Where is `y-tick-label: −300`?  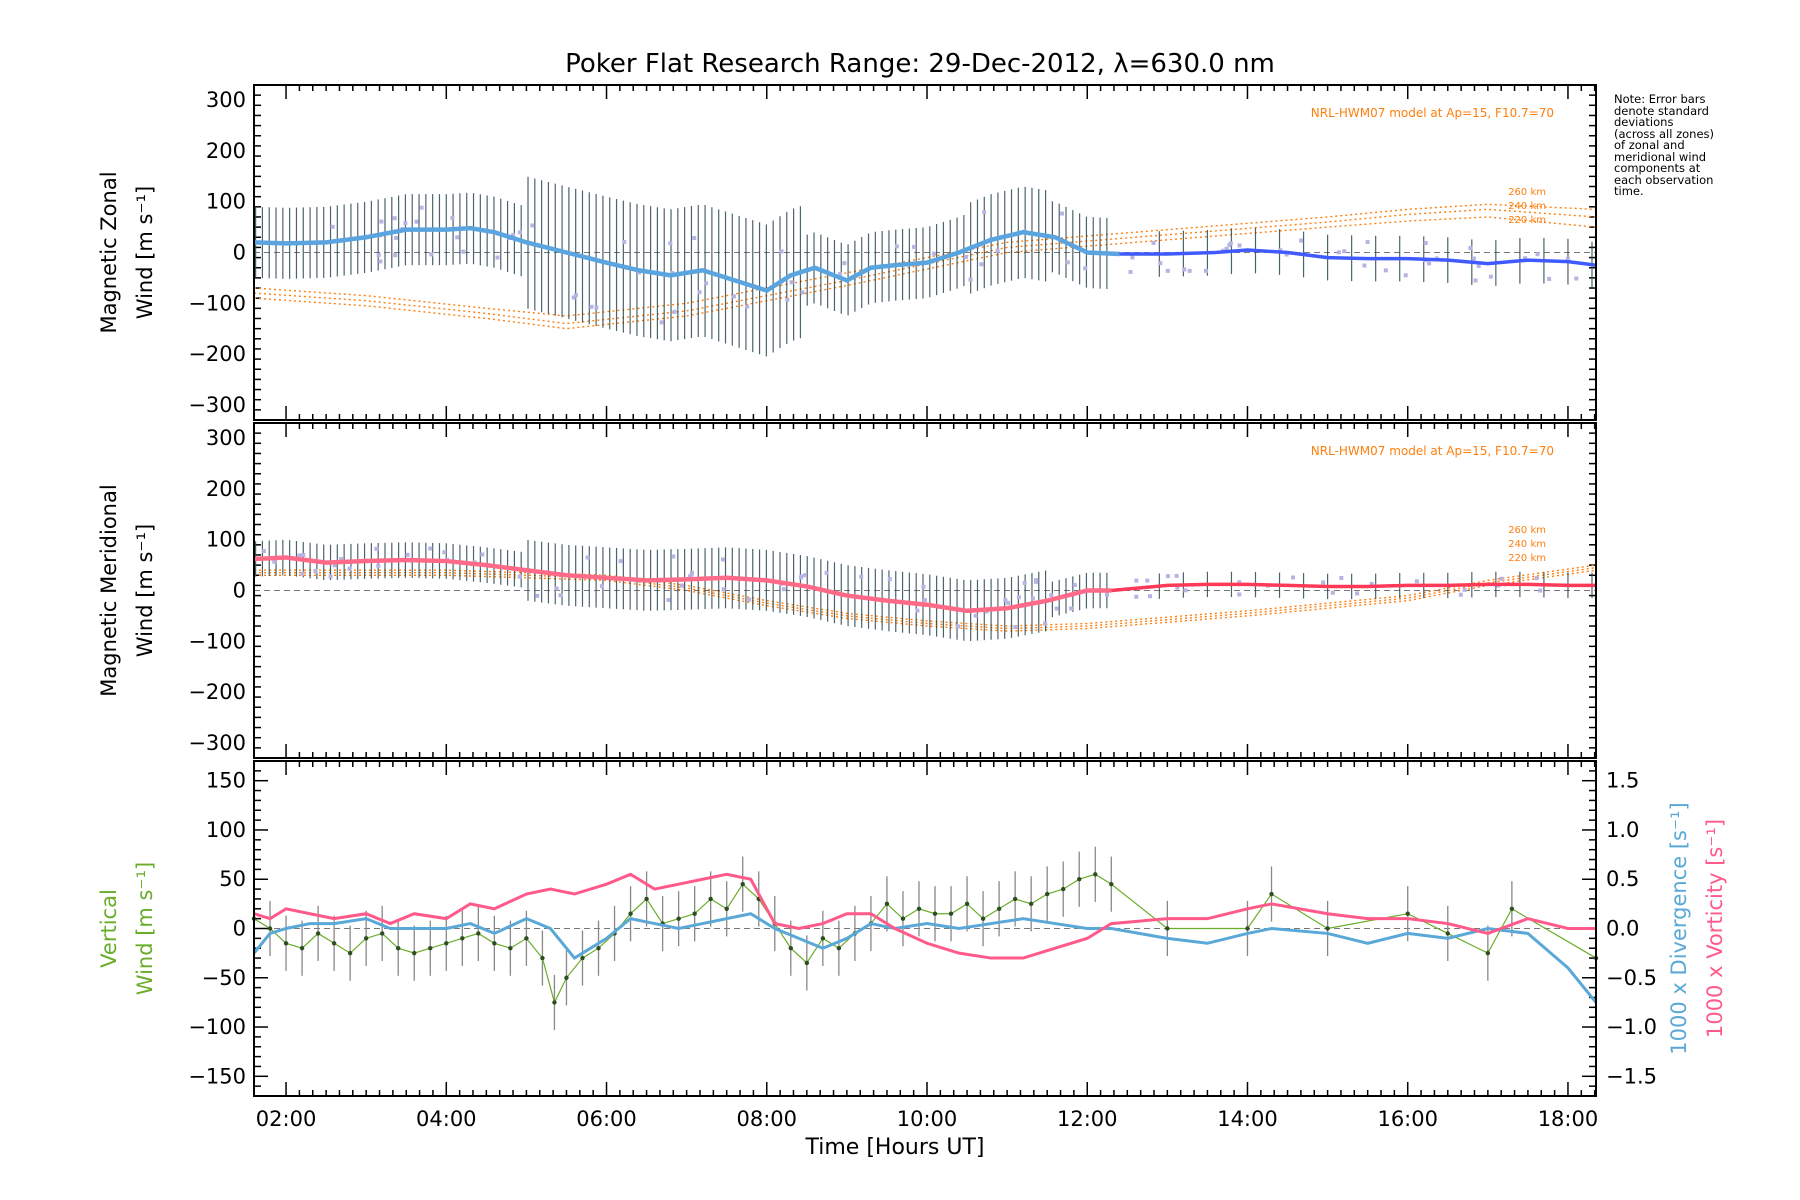 y-tick-label: −300 is located at coordinates (217, 743).